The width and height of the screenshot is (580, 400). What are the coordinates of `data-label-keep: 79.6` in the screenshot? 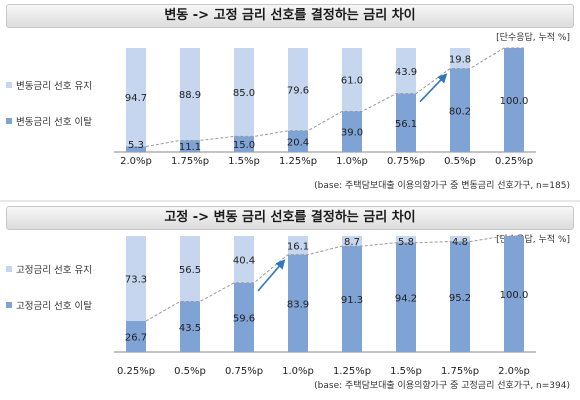 It's located at (298, 90).